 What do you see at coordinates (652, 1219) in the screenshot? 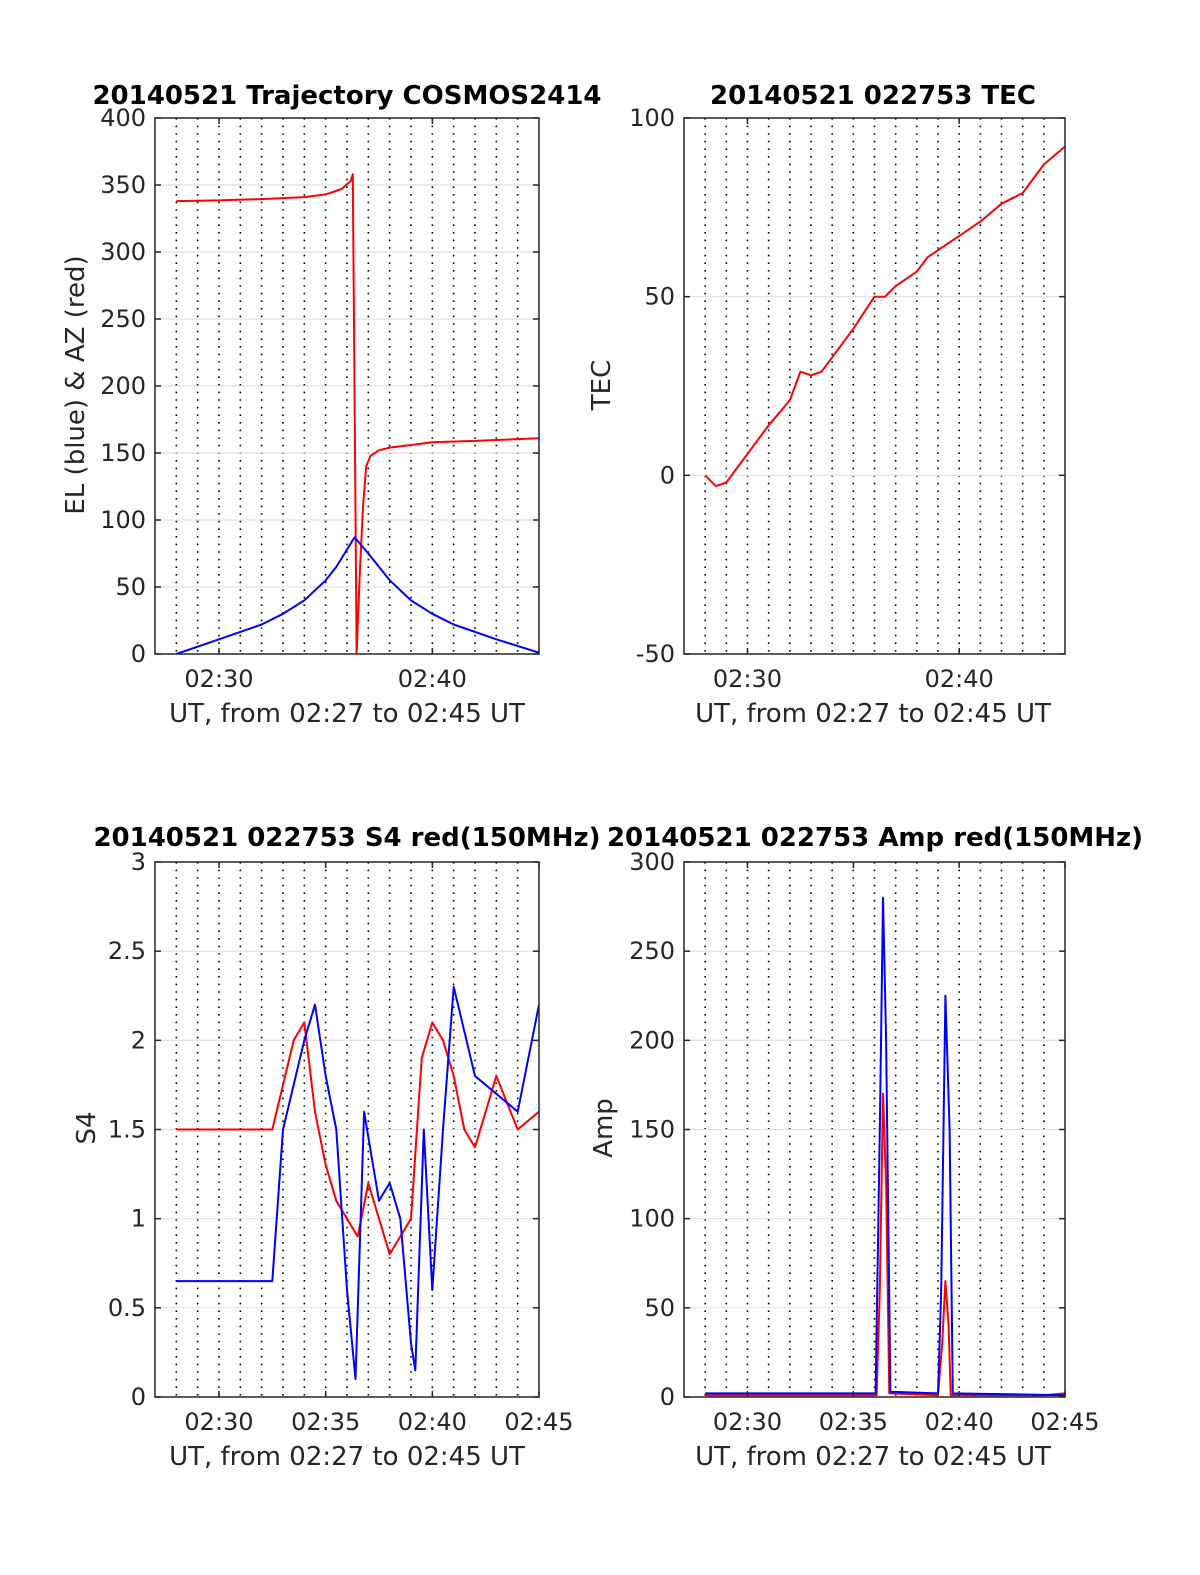
I see `amp-ytick-label: 100` at bounding box center [652, 1219].